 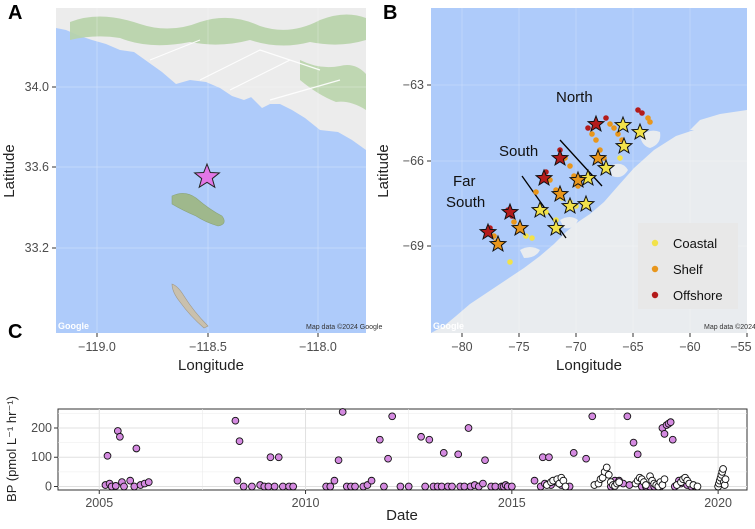 What do you see at coordinates (37, 248) in the screenshot?
I see `panel-a-ytick-2: 33.2` at bounding box center [37, 248].